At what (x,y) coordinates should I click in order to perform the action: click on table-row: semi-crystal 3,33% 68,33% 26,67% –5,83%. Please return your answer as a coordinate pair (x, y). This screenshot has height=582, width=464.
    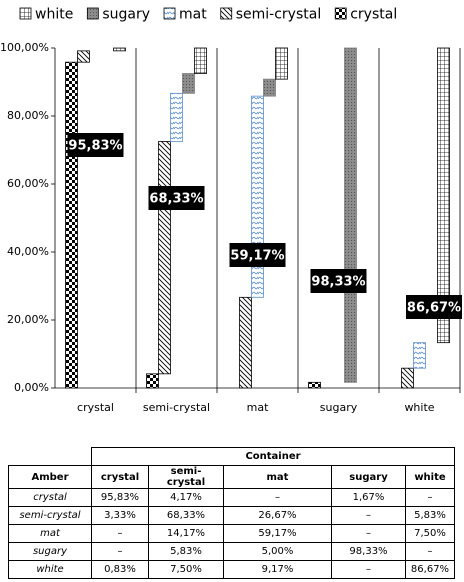
    Looking at the image, I should click on (231, 515).